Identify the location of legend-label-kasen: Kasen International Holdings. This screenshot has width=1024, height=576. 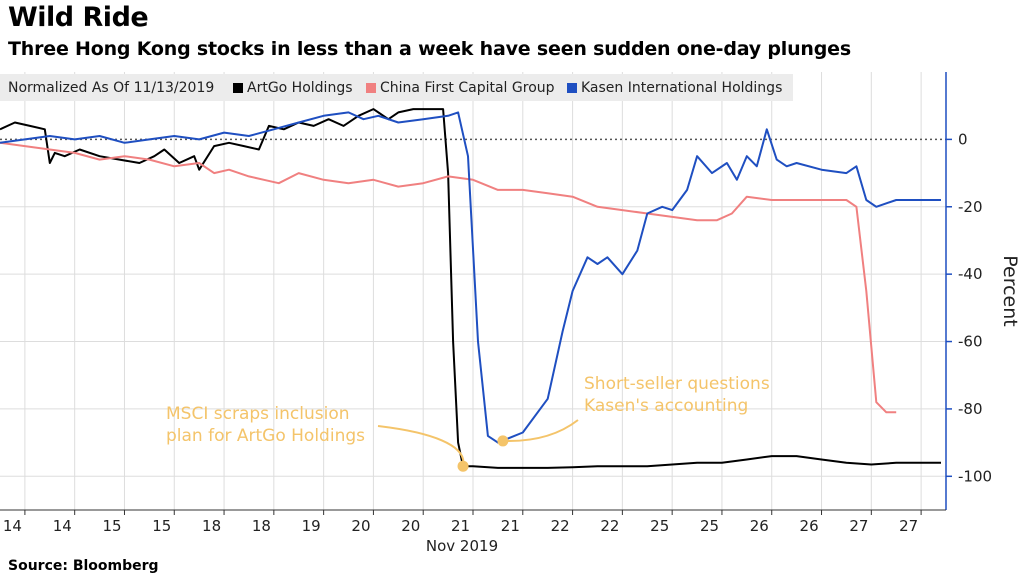
(681, 88).